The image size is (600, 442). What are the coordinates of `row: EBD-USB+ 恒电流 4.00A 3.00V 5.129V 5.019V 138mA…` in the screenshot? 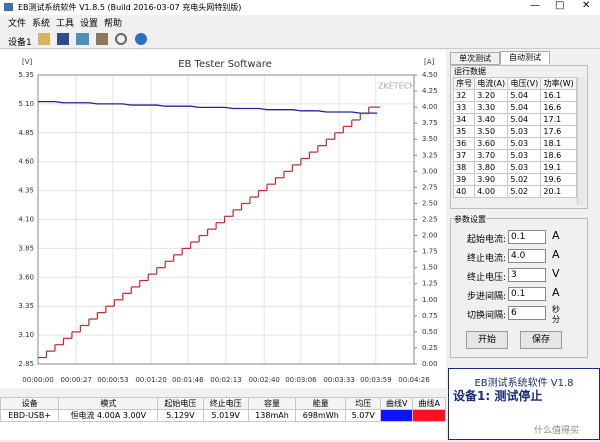 It's located at (223, 415).